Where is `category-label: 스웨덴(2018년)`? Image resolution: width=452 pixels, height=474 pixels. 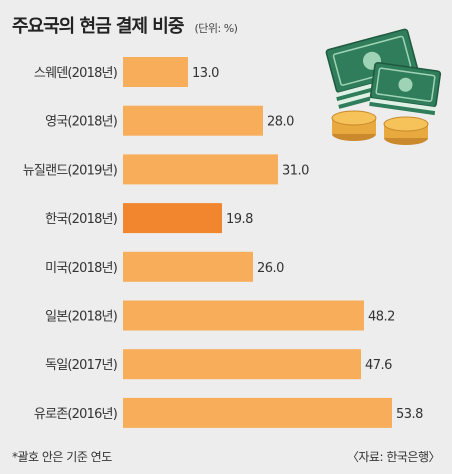 category-label: 스웨덴(2018년) is located at coordinates (75, 73).